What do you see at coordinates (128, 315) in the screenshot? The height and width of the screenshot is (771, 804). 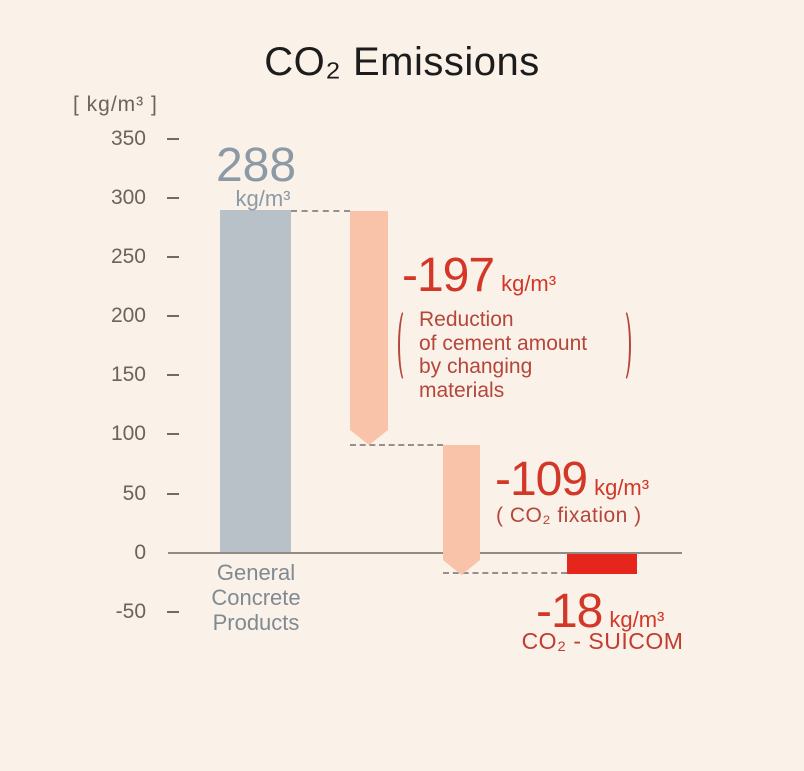 I see `y-tick-label: 200` at bounding box center [128, 315].